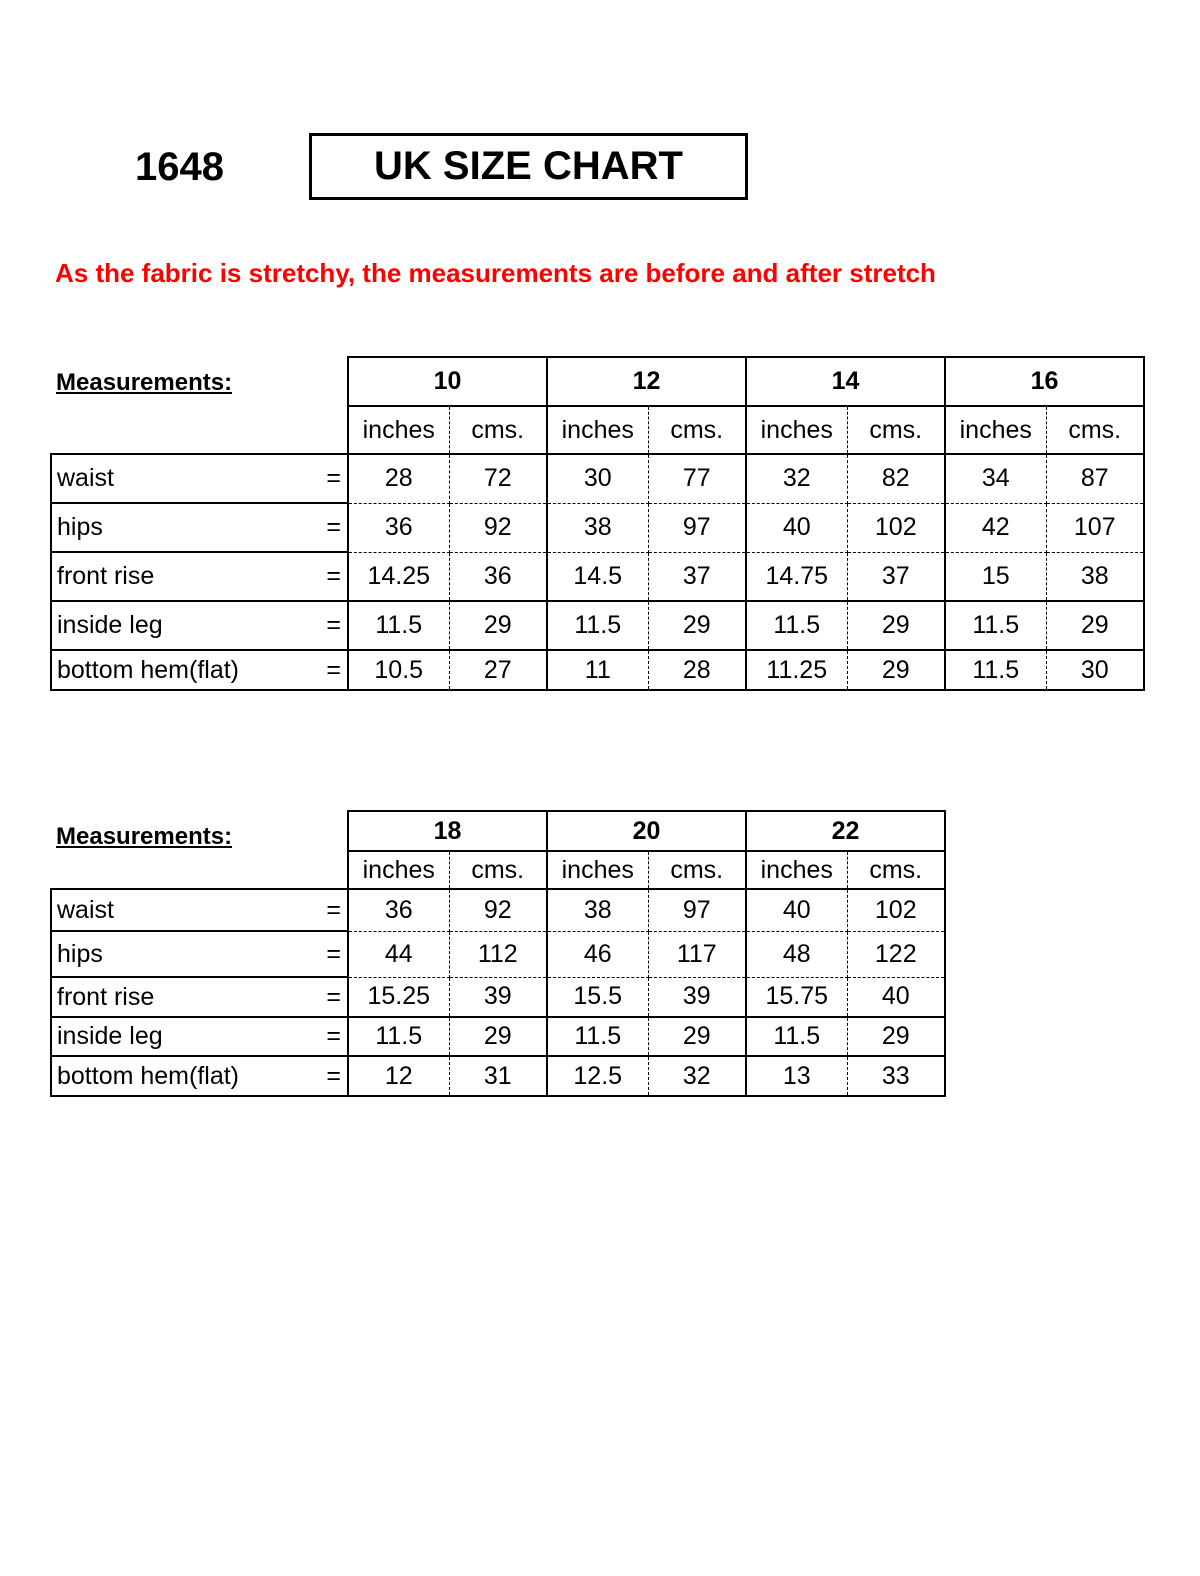 The image size is (1200, 1576). Describe the element at coordinates (646, 831) in the screenshot. I see `size-header-20: 20` at that location.